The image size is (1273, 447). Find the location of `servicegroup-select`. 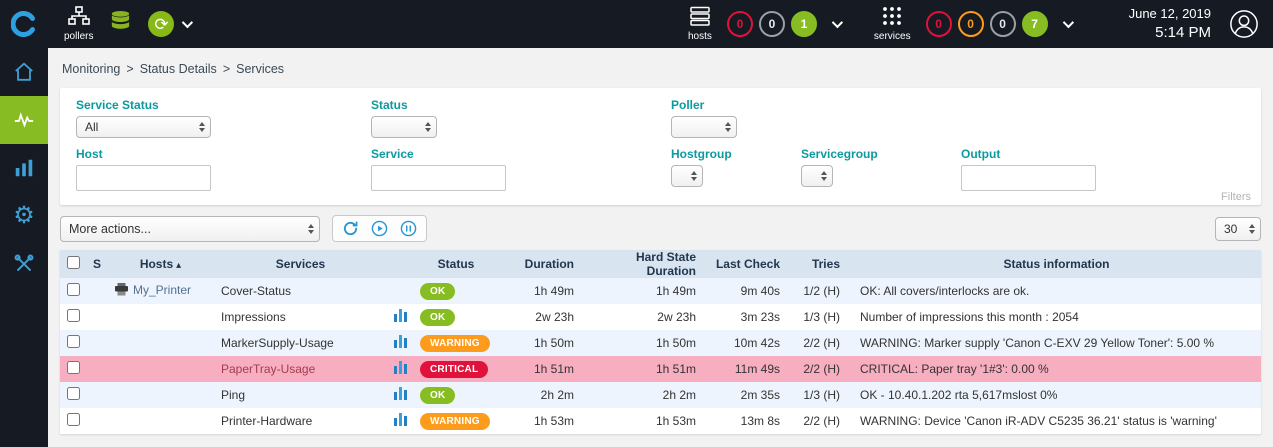

servicegroup-select is located at coordinates (817, 176).